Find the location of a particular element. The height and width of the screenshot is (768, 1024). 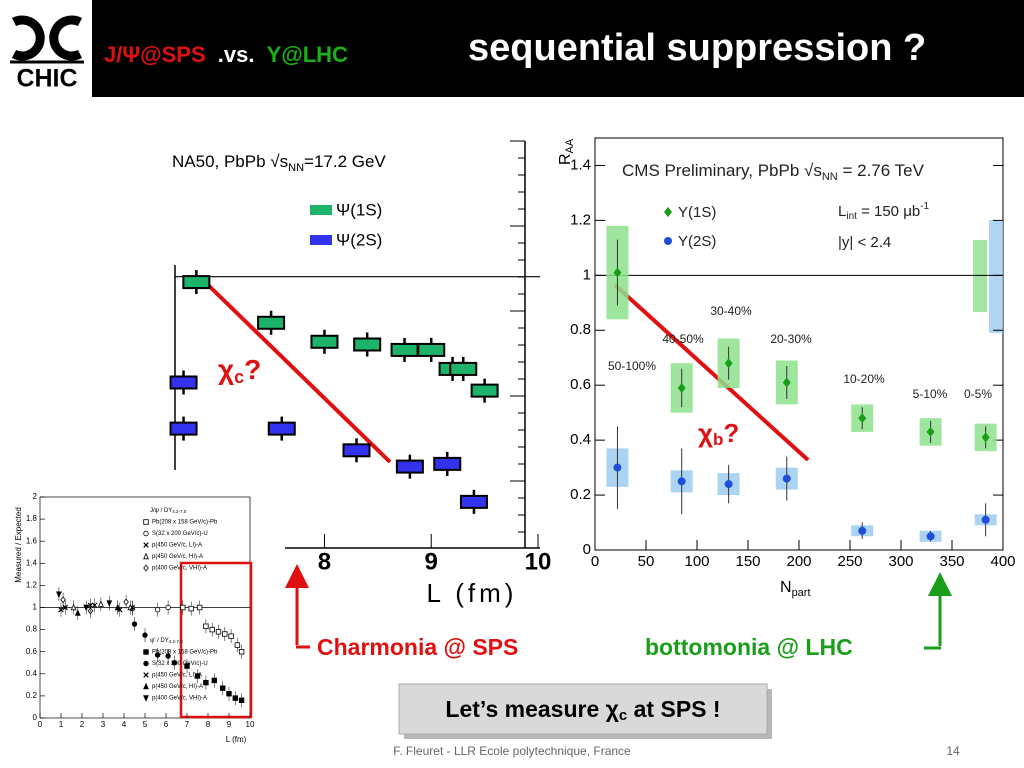

header-bar is located at coordinates (558, 48).